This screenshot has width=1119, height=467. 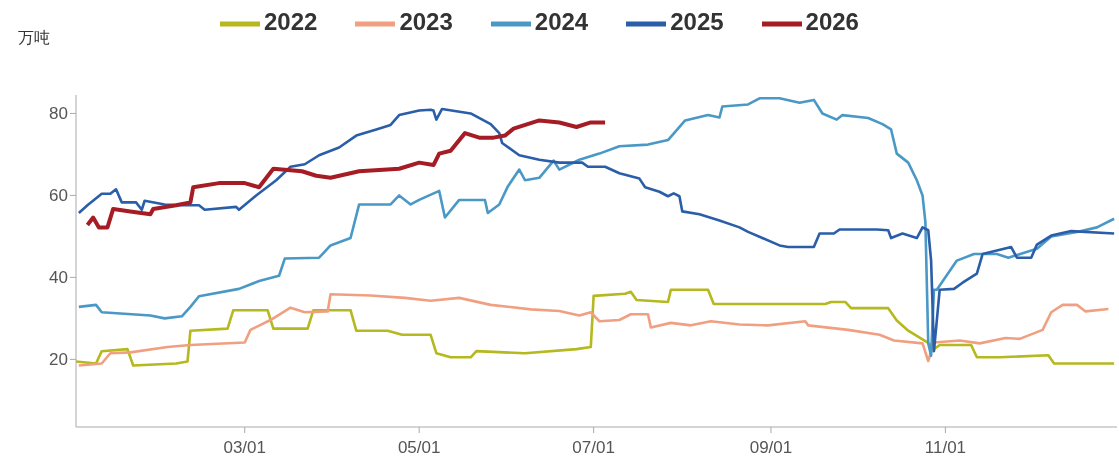 I want to click on y-tick-label: 80, so click(x=58, y=114).